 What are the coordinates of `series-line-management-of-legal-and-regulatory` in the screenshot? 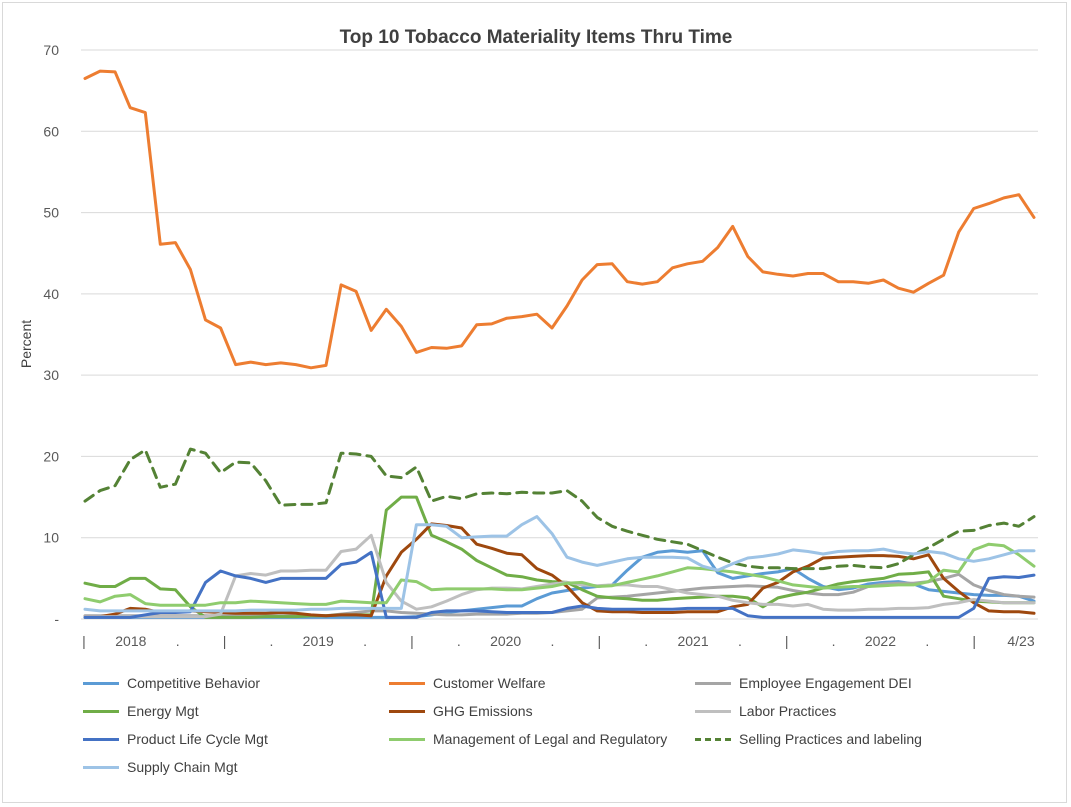 It's located at (559, 574).